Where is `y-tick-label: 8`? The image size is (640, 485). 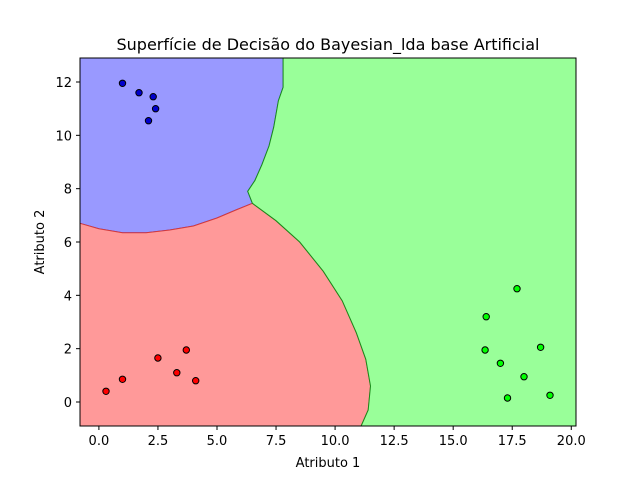
y-tick-label: 8 is located at coordinates (68, 190).